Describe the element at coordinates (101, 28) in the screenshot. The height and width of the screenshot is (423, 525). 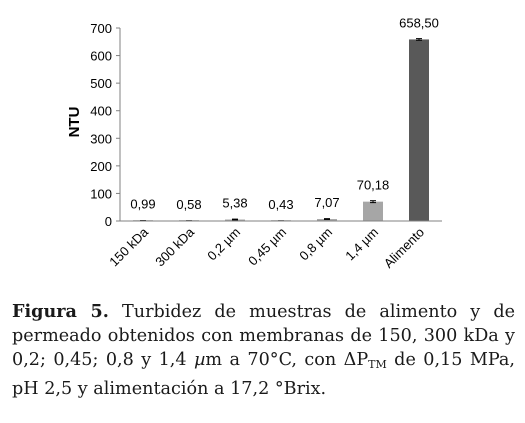
I see `y-tick-label: 700` at that location.